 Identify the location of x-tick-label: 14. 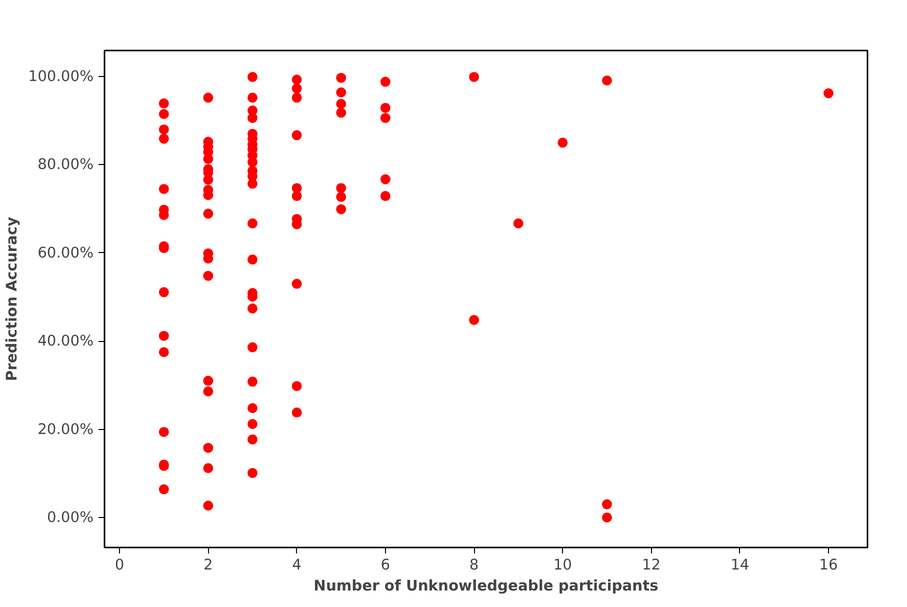
(740, 565).